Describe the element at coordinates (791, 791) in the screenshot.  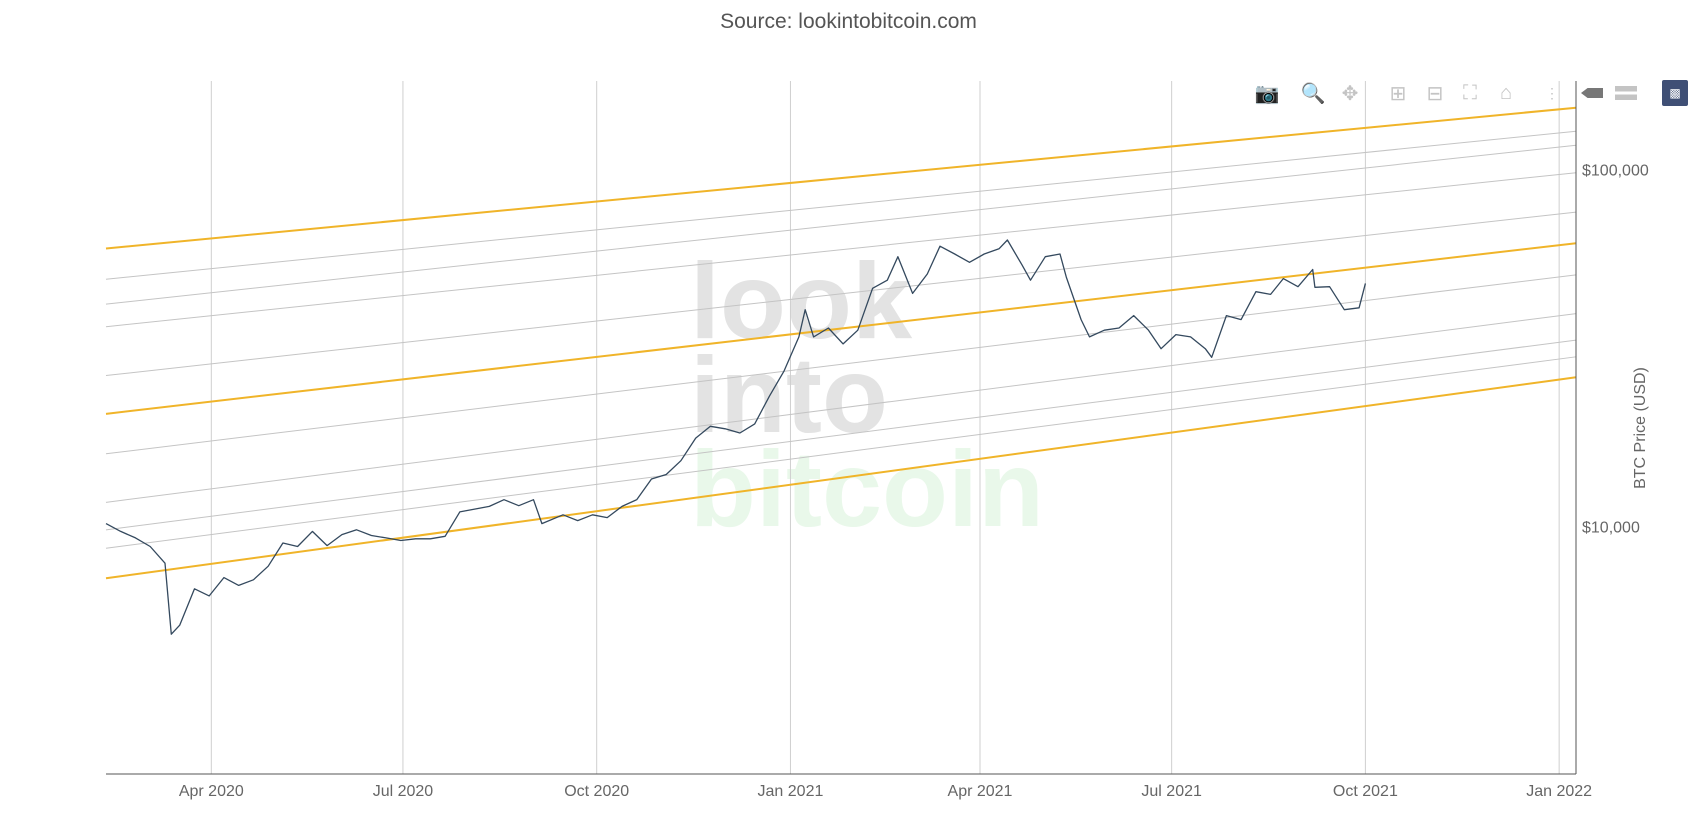
I see `x-tick-label: Jan 2021` at that location.